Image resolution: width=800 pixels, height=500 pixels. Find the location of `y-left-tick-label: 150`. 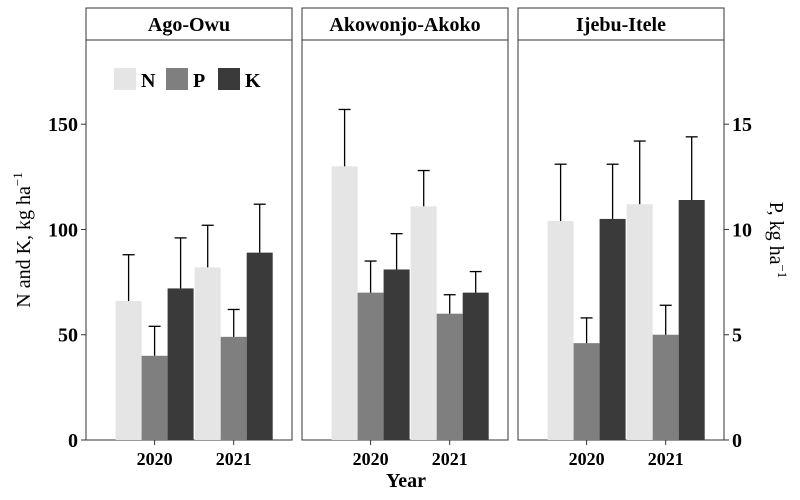

y-left-tick-label: 150 is located at coordinates (63, 125).